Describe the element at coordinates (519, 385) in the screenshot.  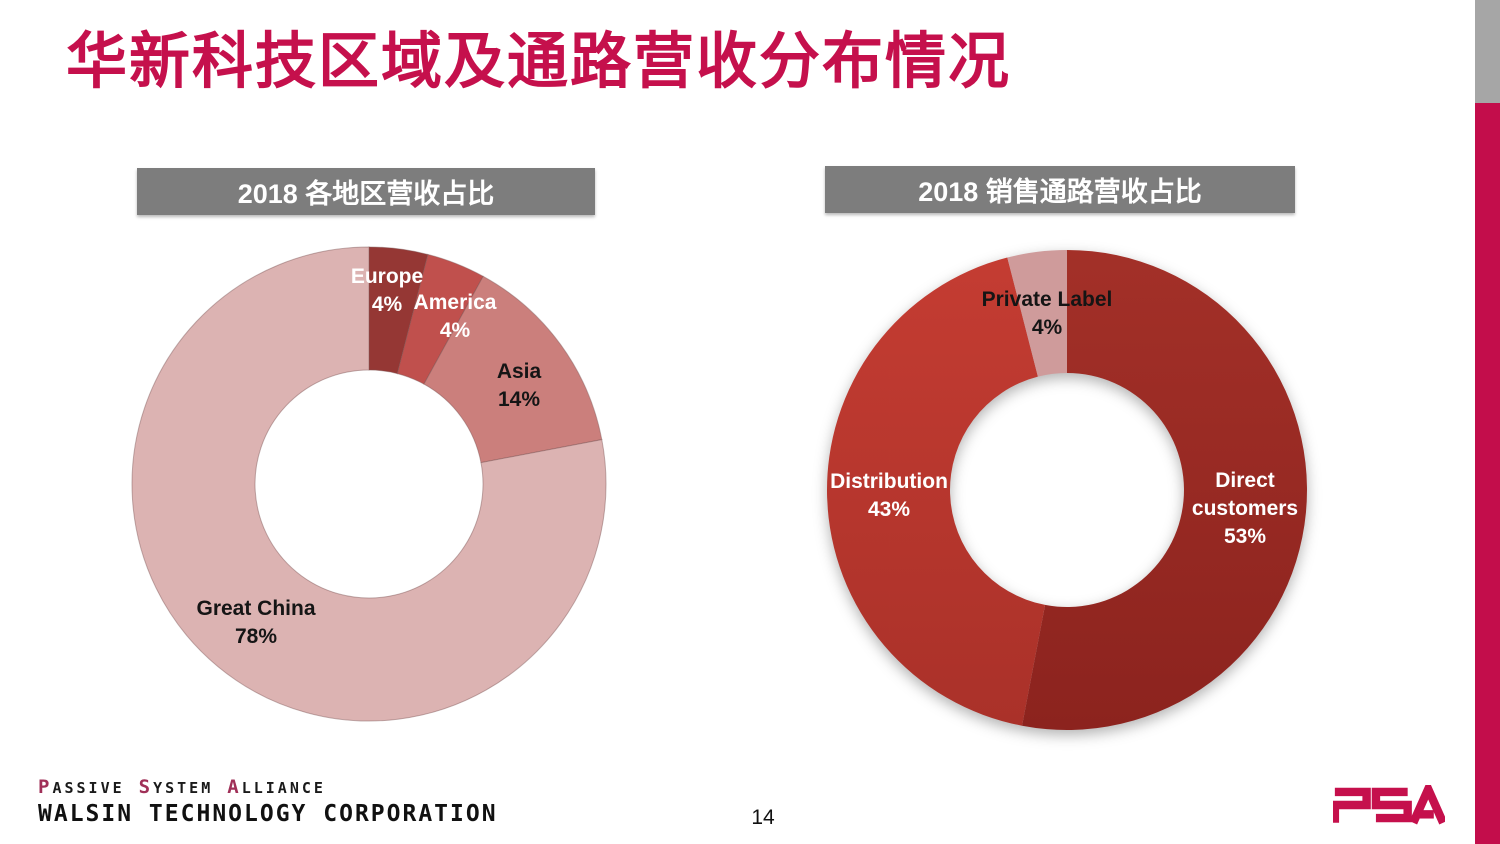
I see `segment-label-asia: Asia 14%` at that location.